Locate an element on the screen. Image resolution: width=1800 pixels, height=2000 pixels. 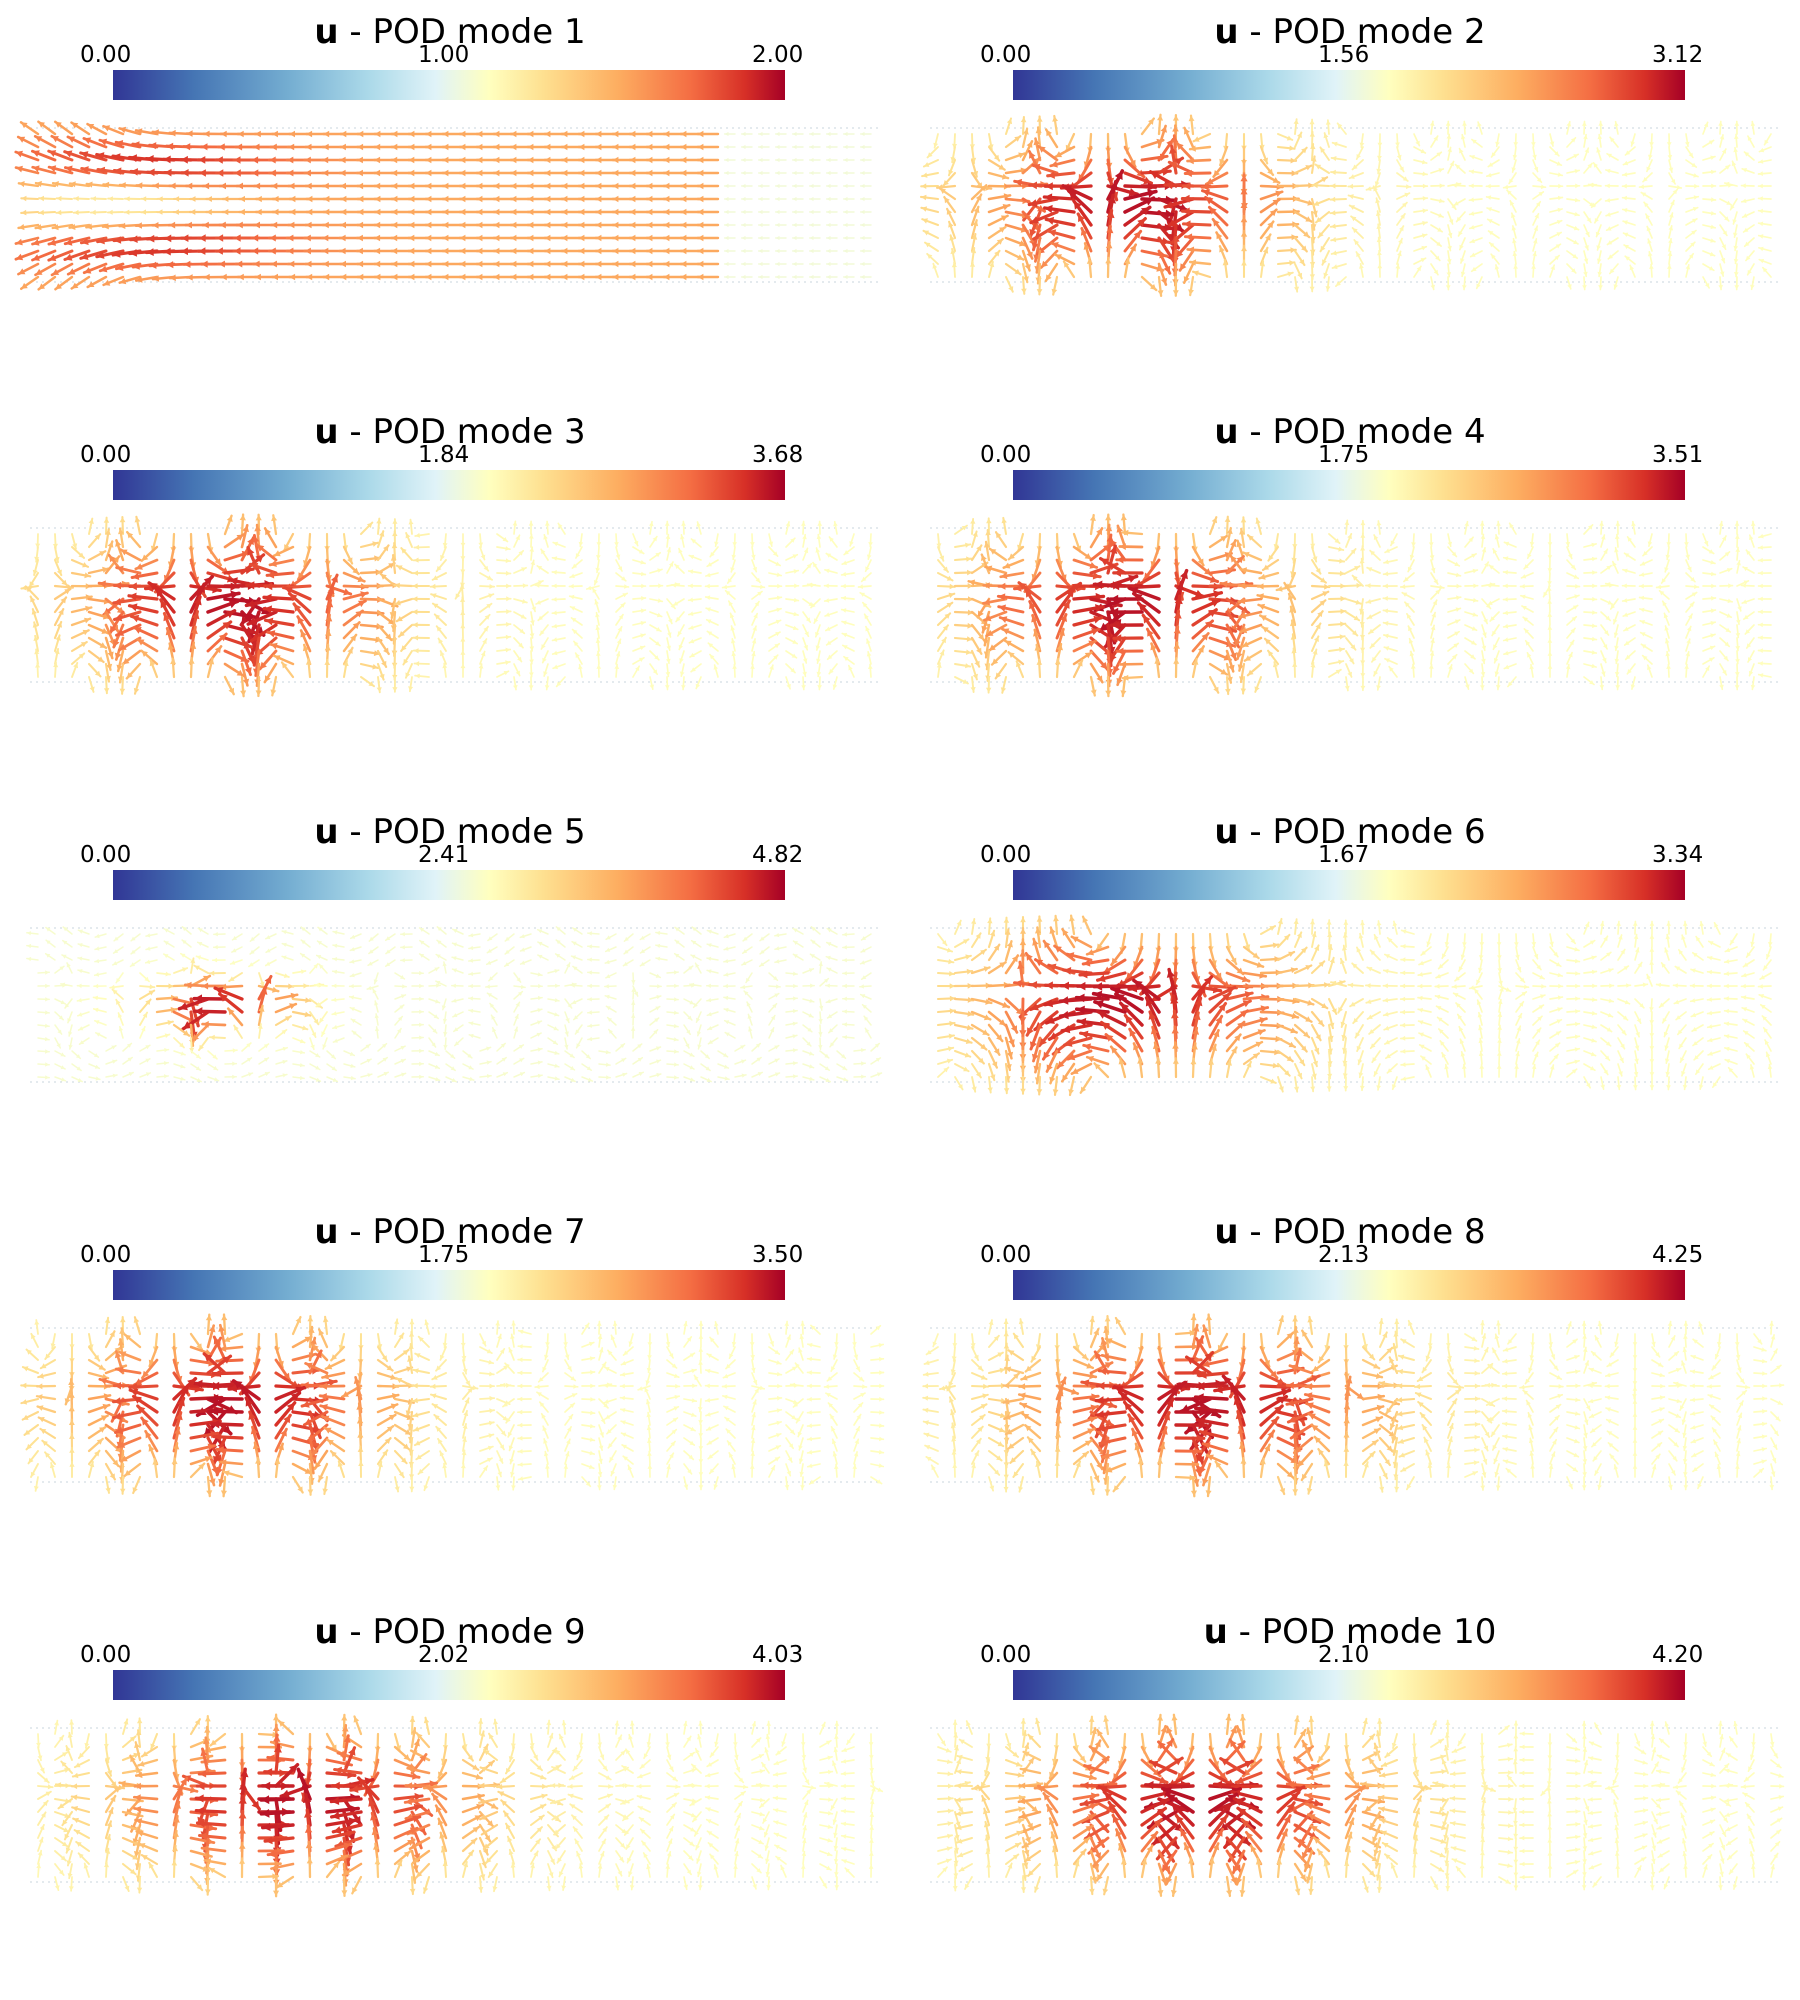
colorbar-min-label: 0.00 is located at coordinates (106, 55).